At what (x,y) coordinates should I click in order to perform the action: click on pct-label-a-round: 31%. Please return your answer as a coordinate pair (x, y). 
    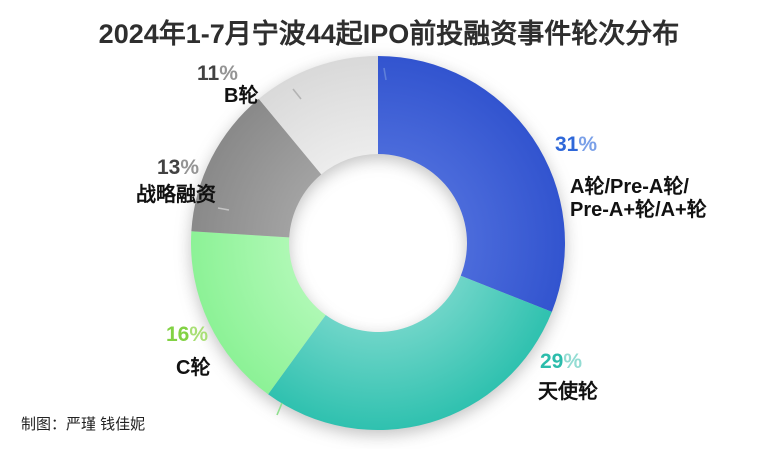
    Looking at the image, I should click on (576, 145).